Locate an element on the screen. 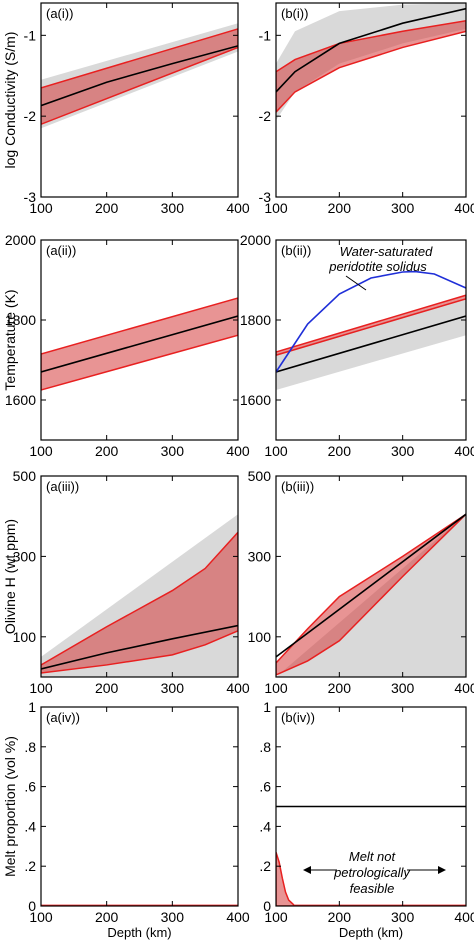  solidus-annotation: peridotite solidus is located at coordinates (377, 266).